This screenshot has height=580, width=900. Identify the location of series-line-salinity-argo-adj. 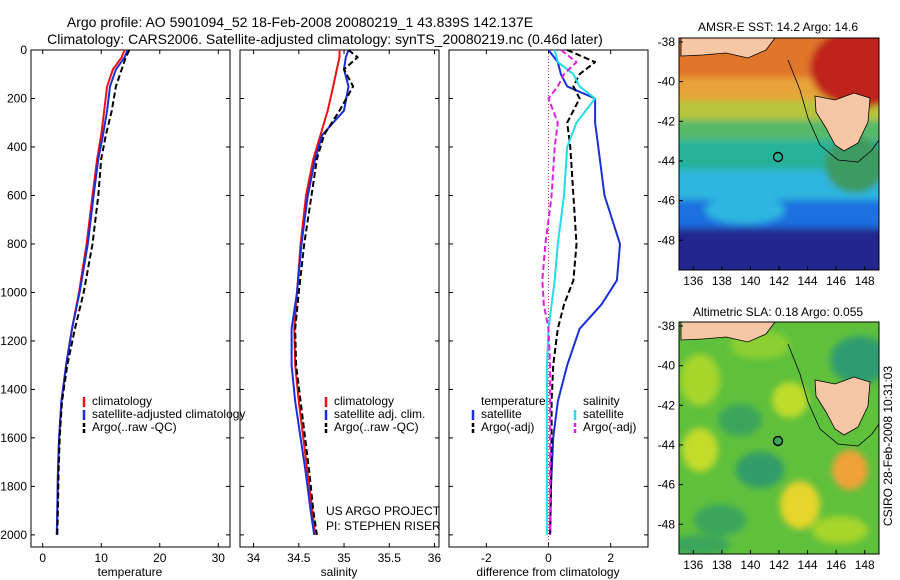
(559, 292).